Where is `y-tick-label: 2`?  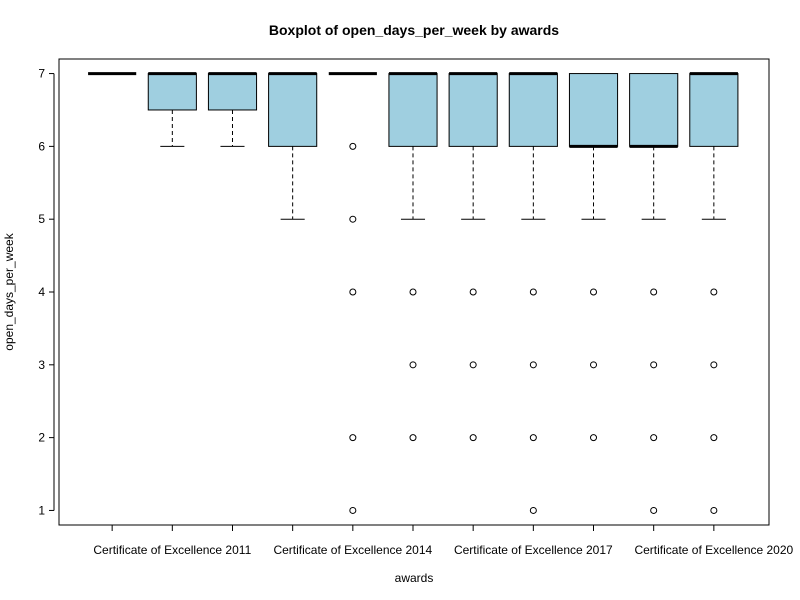
y-tick-label: 2 is located at coordinates (41, 438).